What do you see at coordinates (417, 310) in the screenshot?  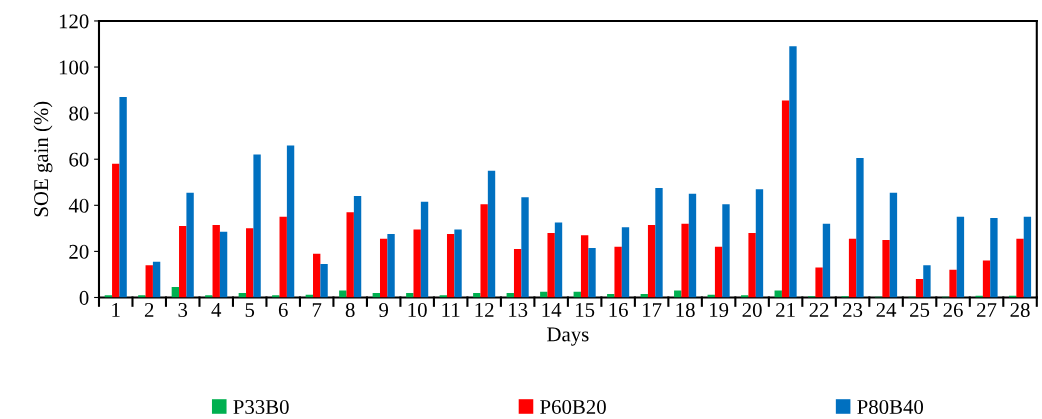 I see `x-tick-label: 10` at bounding box center [417, 310].